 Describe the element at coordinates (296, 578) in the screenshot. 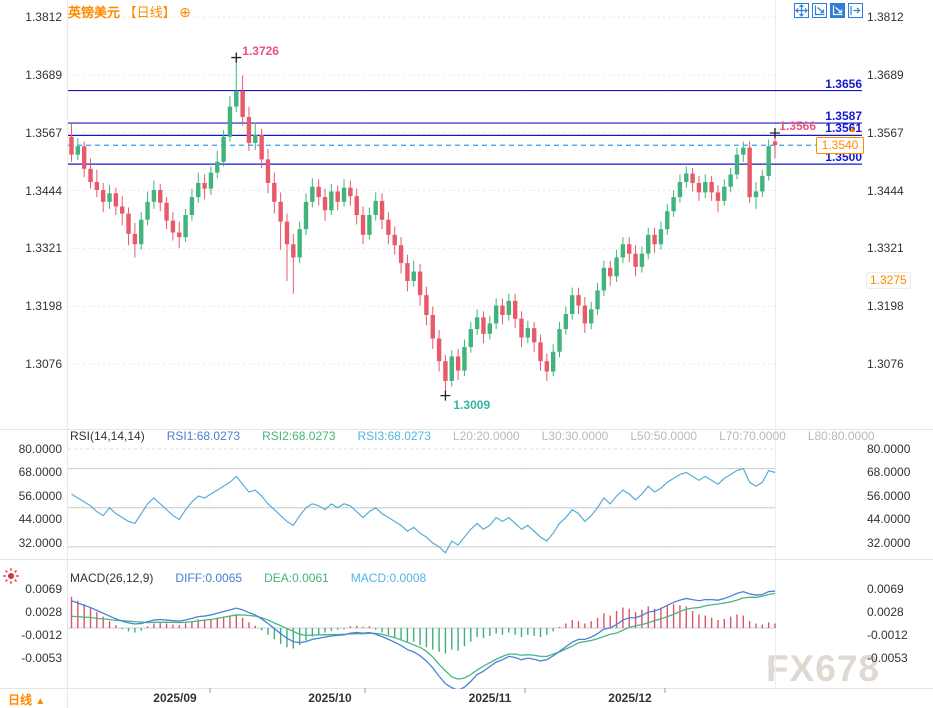

I see `macd-legend-item: DEA:0.0061` at that location.